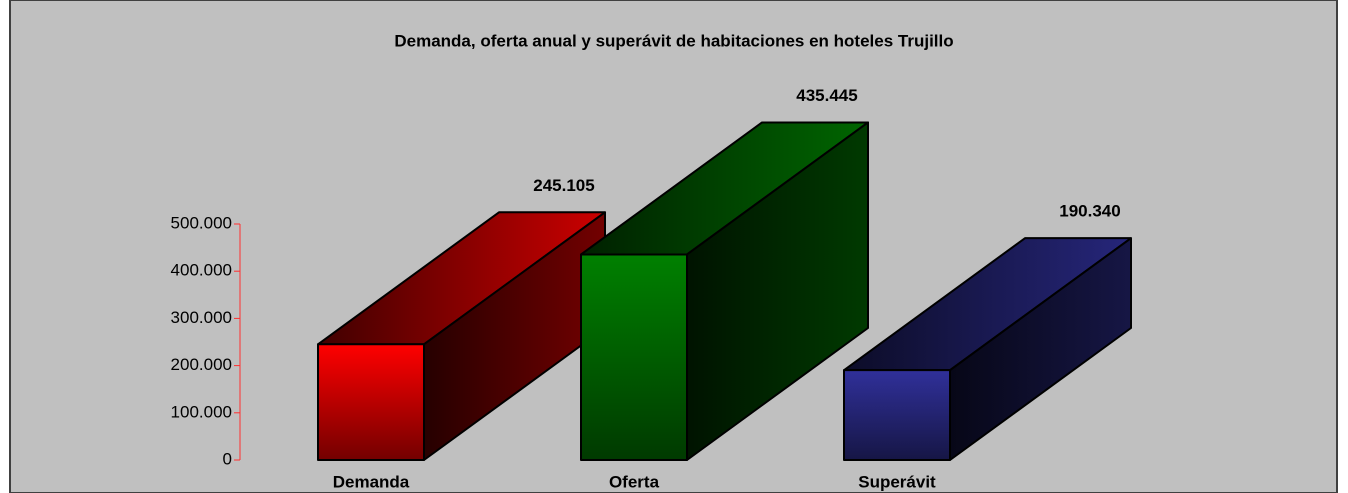 This screenshot has height=493, width=1348. Describe the element at coordinates (201, 364) in the screenshot. I see `y-tick-label: 200.000` at that location.